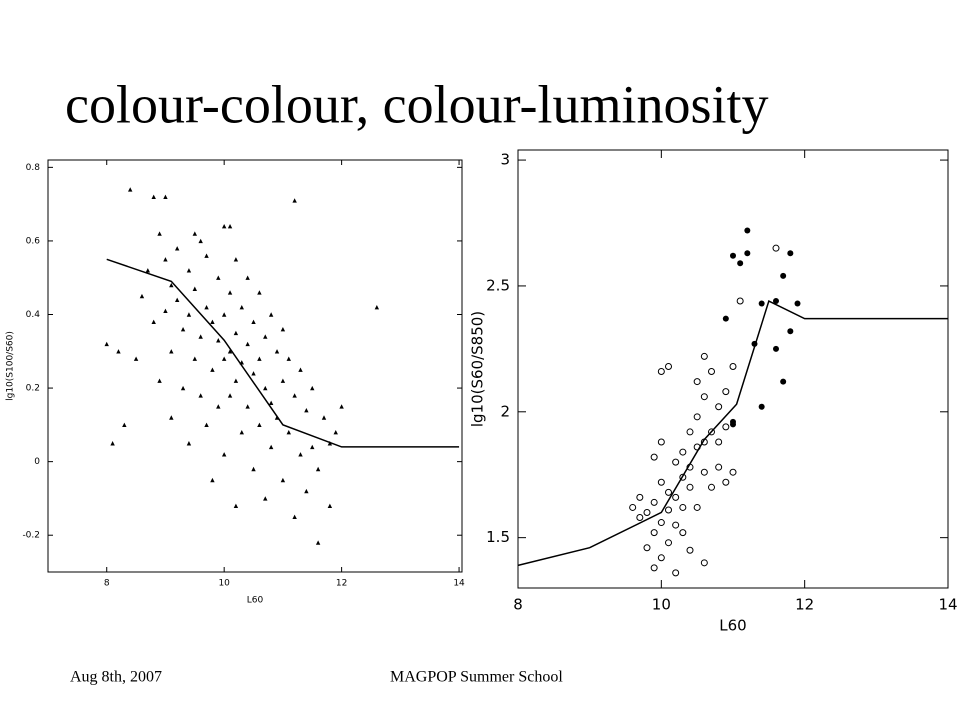 The width and height of the screenshot is (960, 720). Describe the element at coordinates (283, 353) in the screenshot. I see `fit-line` at that location.